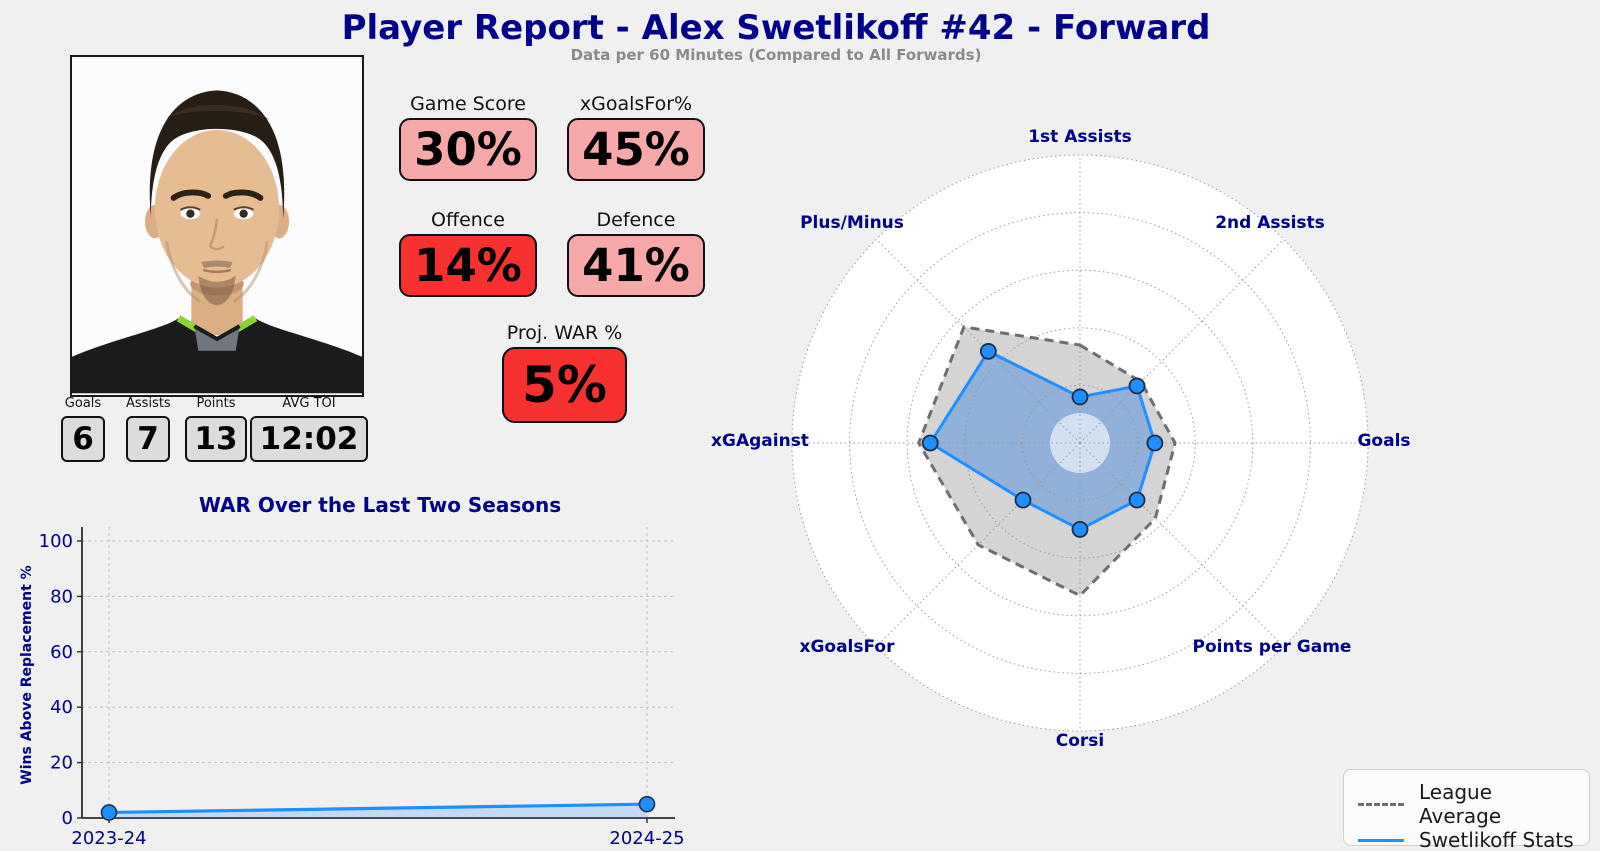  Describe the element at coordinates (564, 385) in the screenshot. I see `badge-proj-war-value: 5%` at that location.